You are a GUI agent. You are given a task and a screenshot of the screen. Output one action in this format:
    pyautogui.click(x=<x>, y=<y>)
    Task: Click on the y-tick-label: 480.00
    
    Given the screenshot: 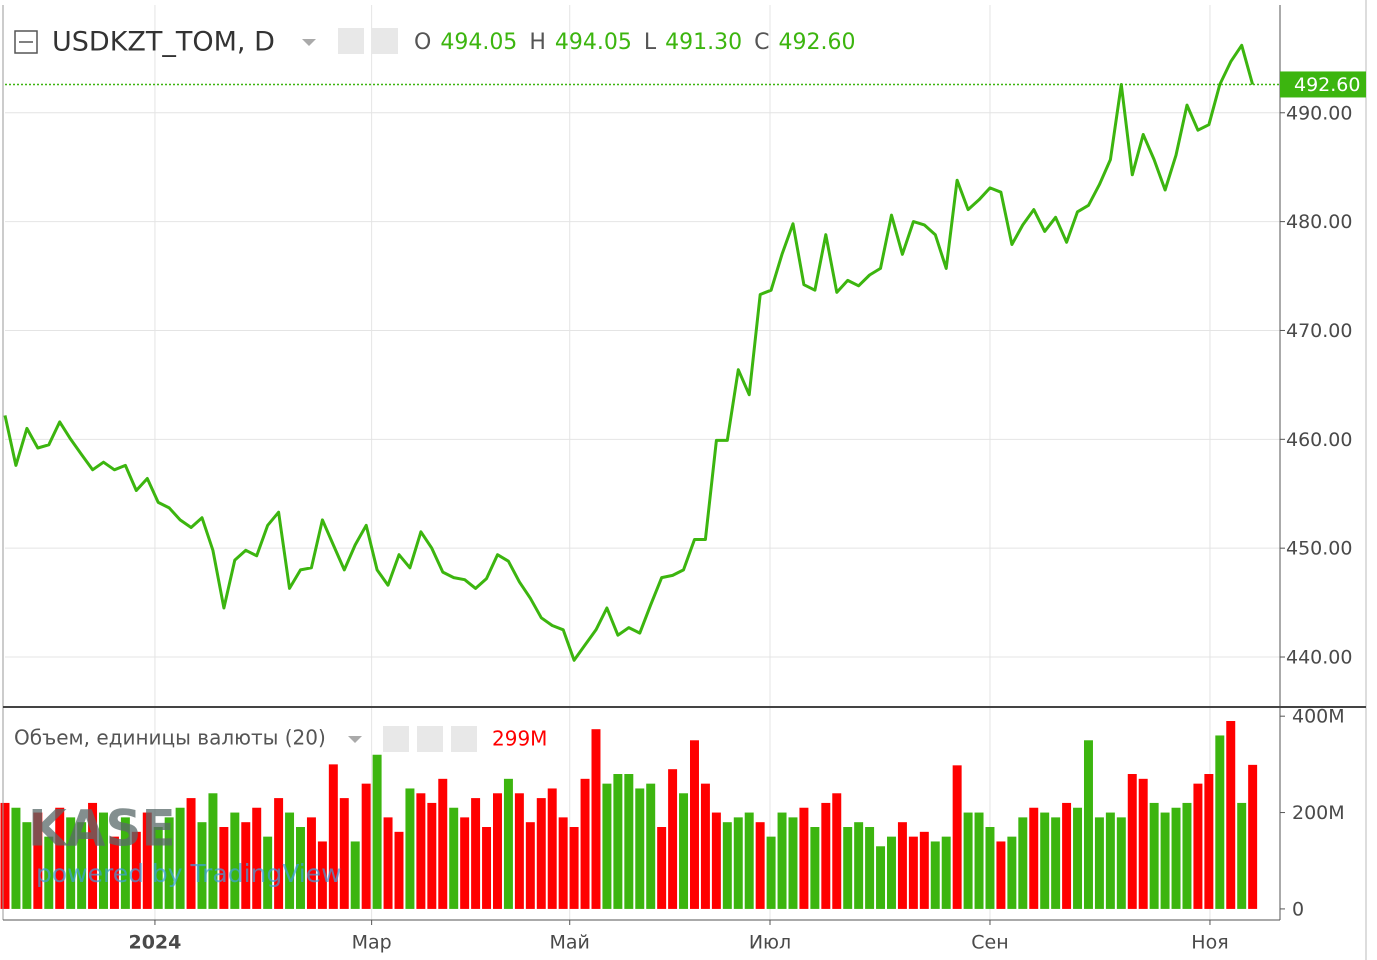 What is the action you would take?
    pyautogui.click(x=1319, y=222)
    